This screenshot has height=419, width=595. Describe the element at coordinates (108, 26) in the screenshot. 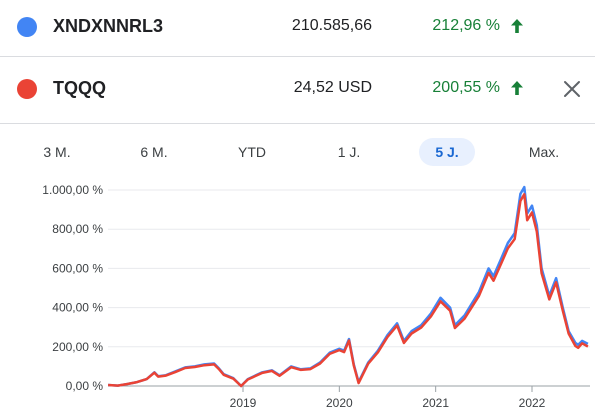

I see `ticker-label: XNDXNNRL3` at that location.